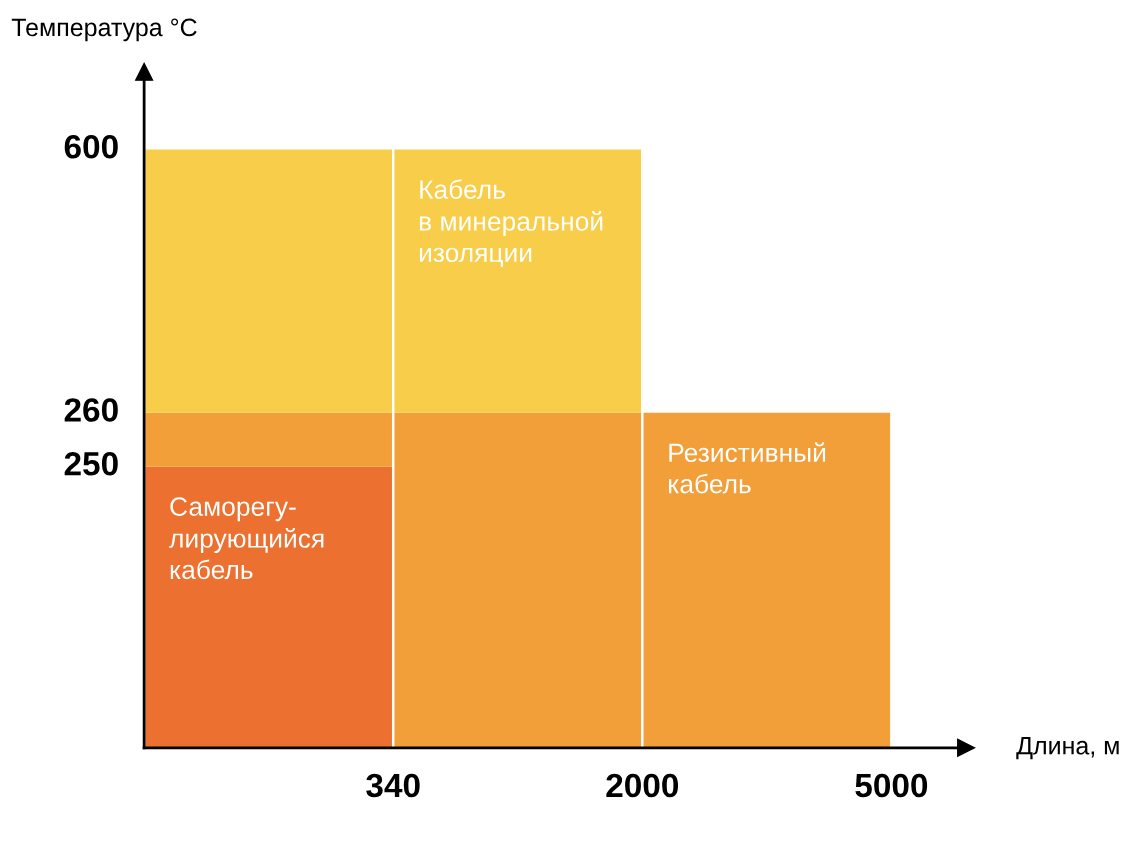  Describe the element at coordinates (91, 410) in the screenshot. I see `text: 260` at that location.